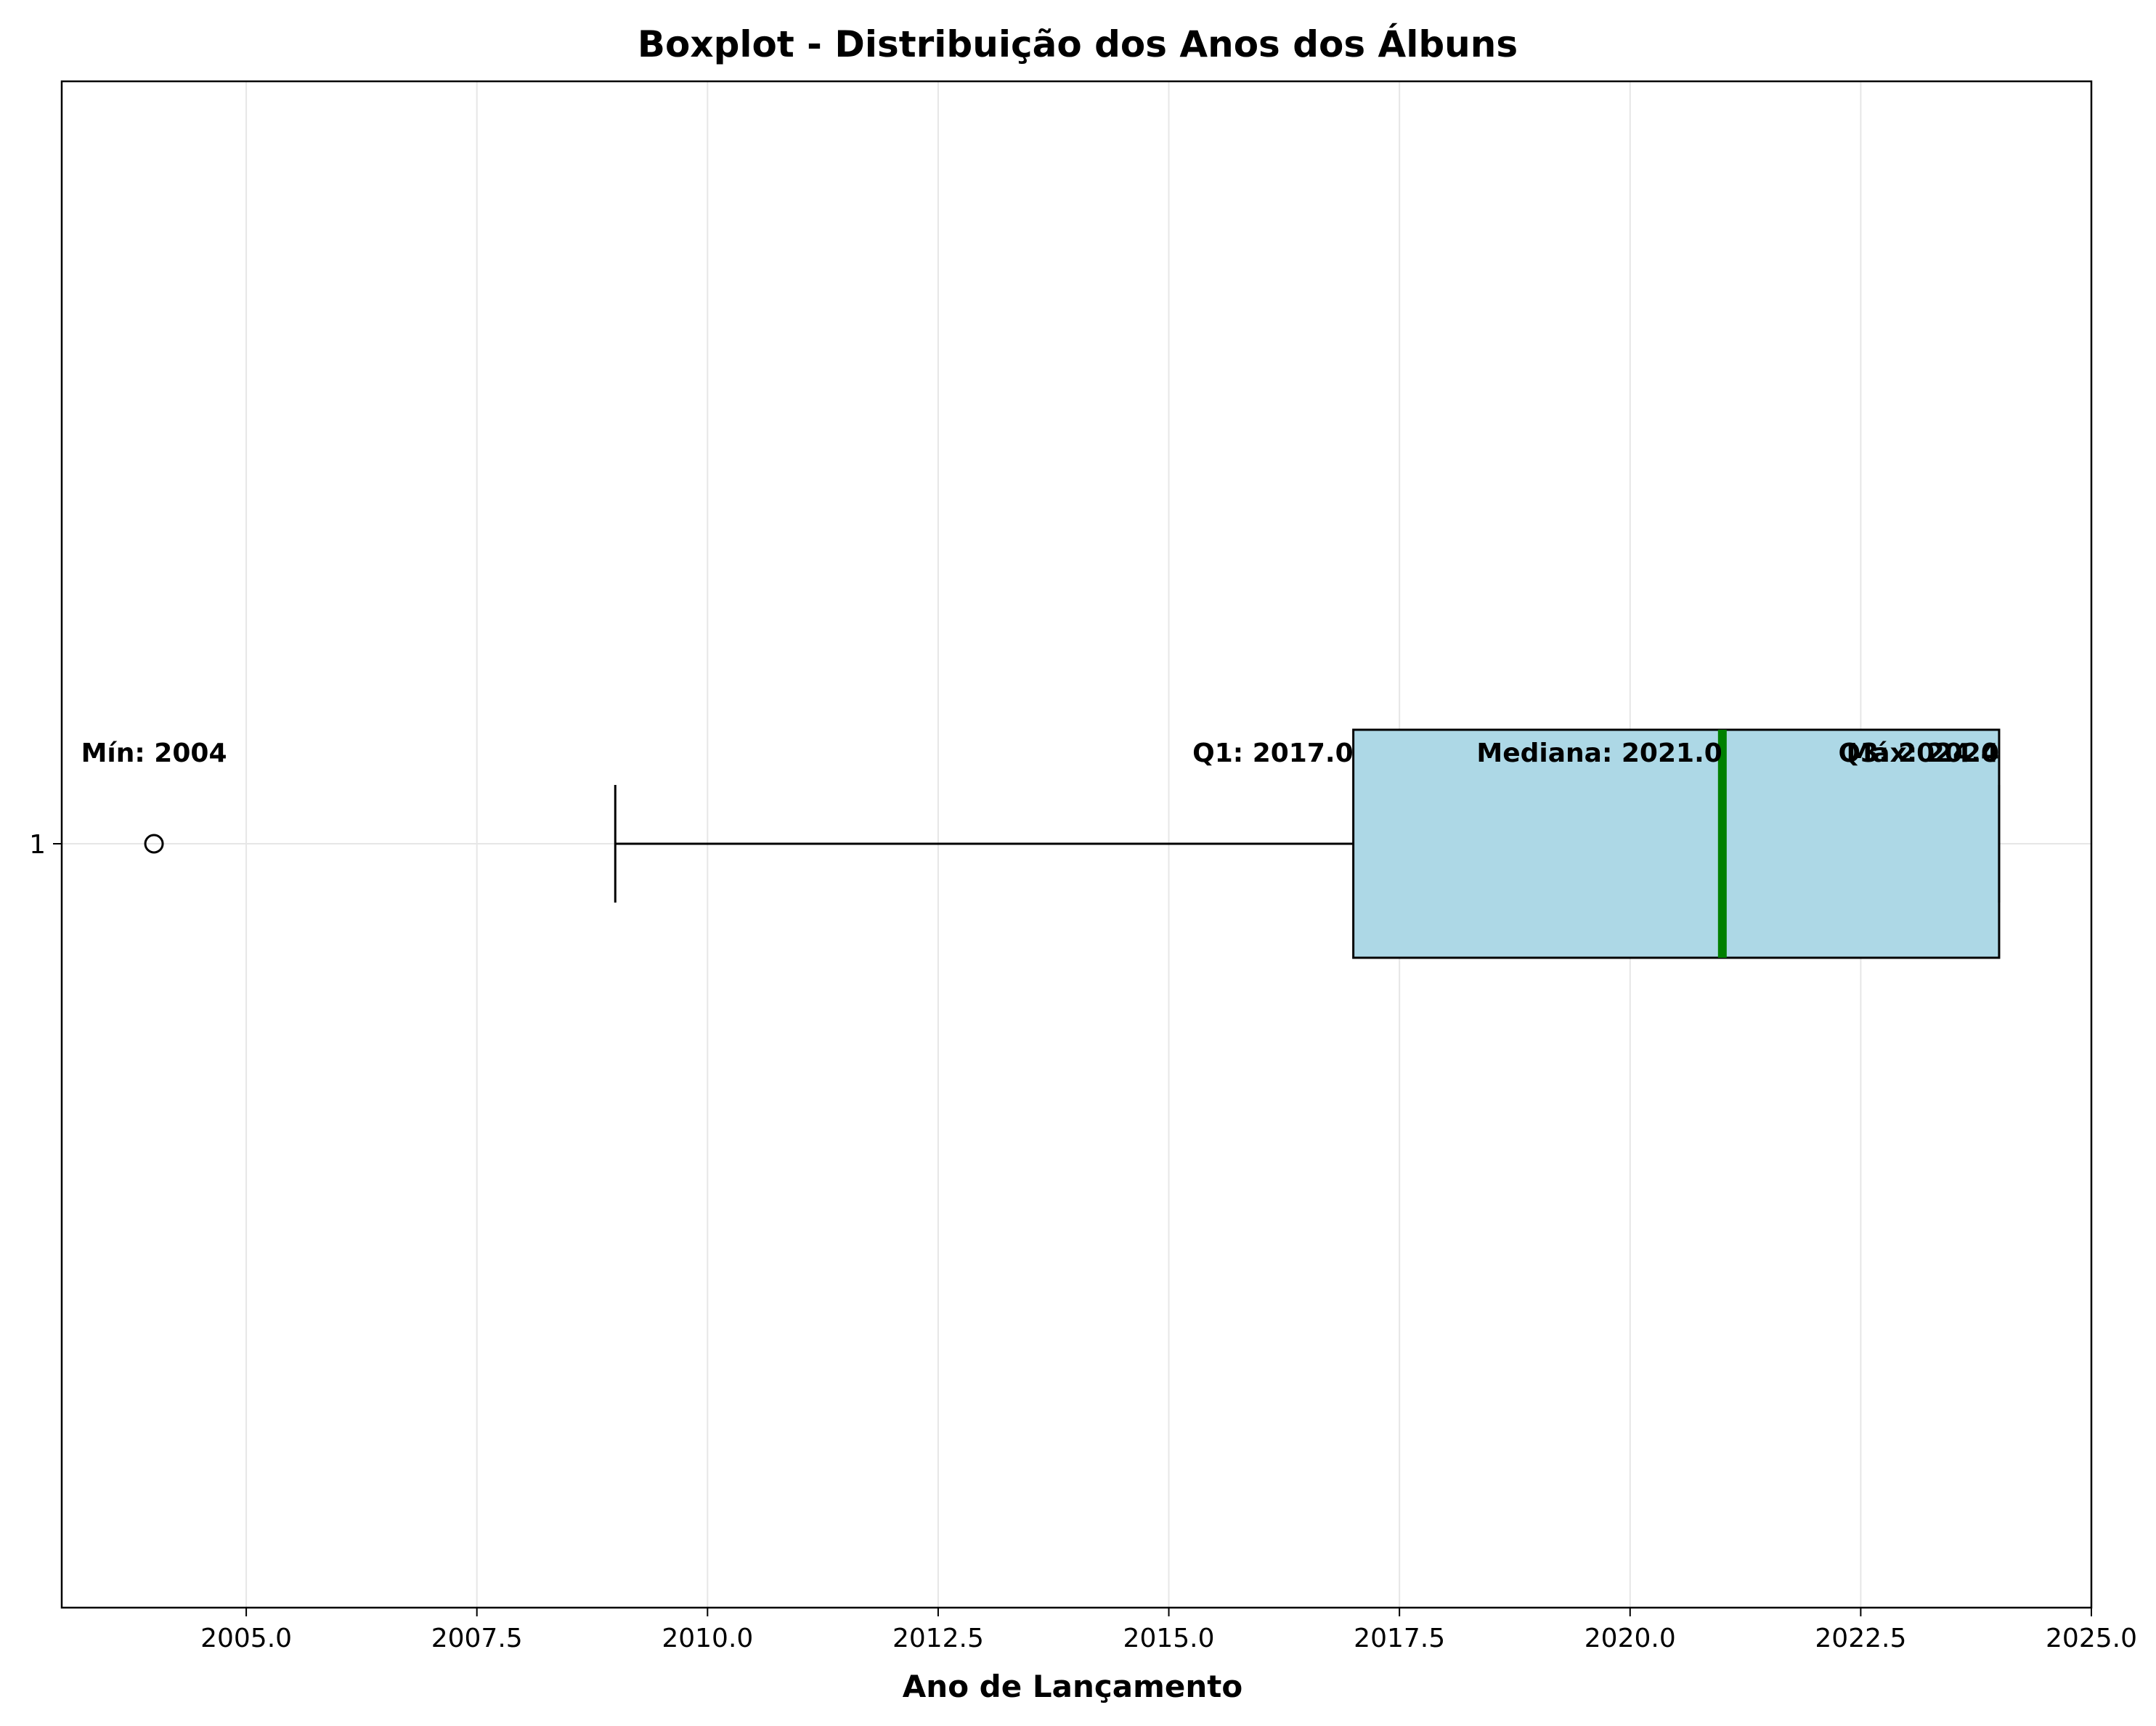  What do you see at coordinates (1630, 1638) in the screenshot?
I see `x-tick-label: 2020.0` at bounding box center [1630, 1638].